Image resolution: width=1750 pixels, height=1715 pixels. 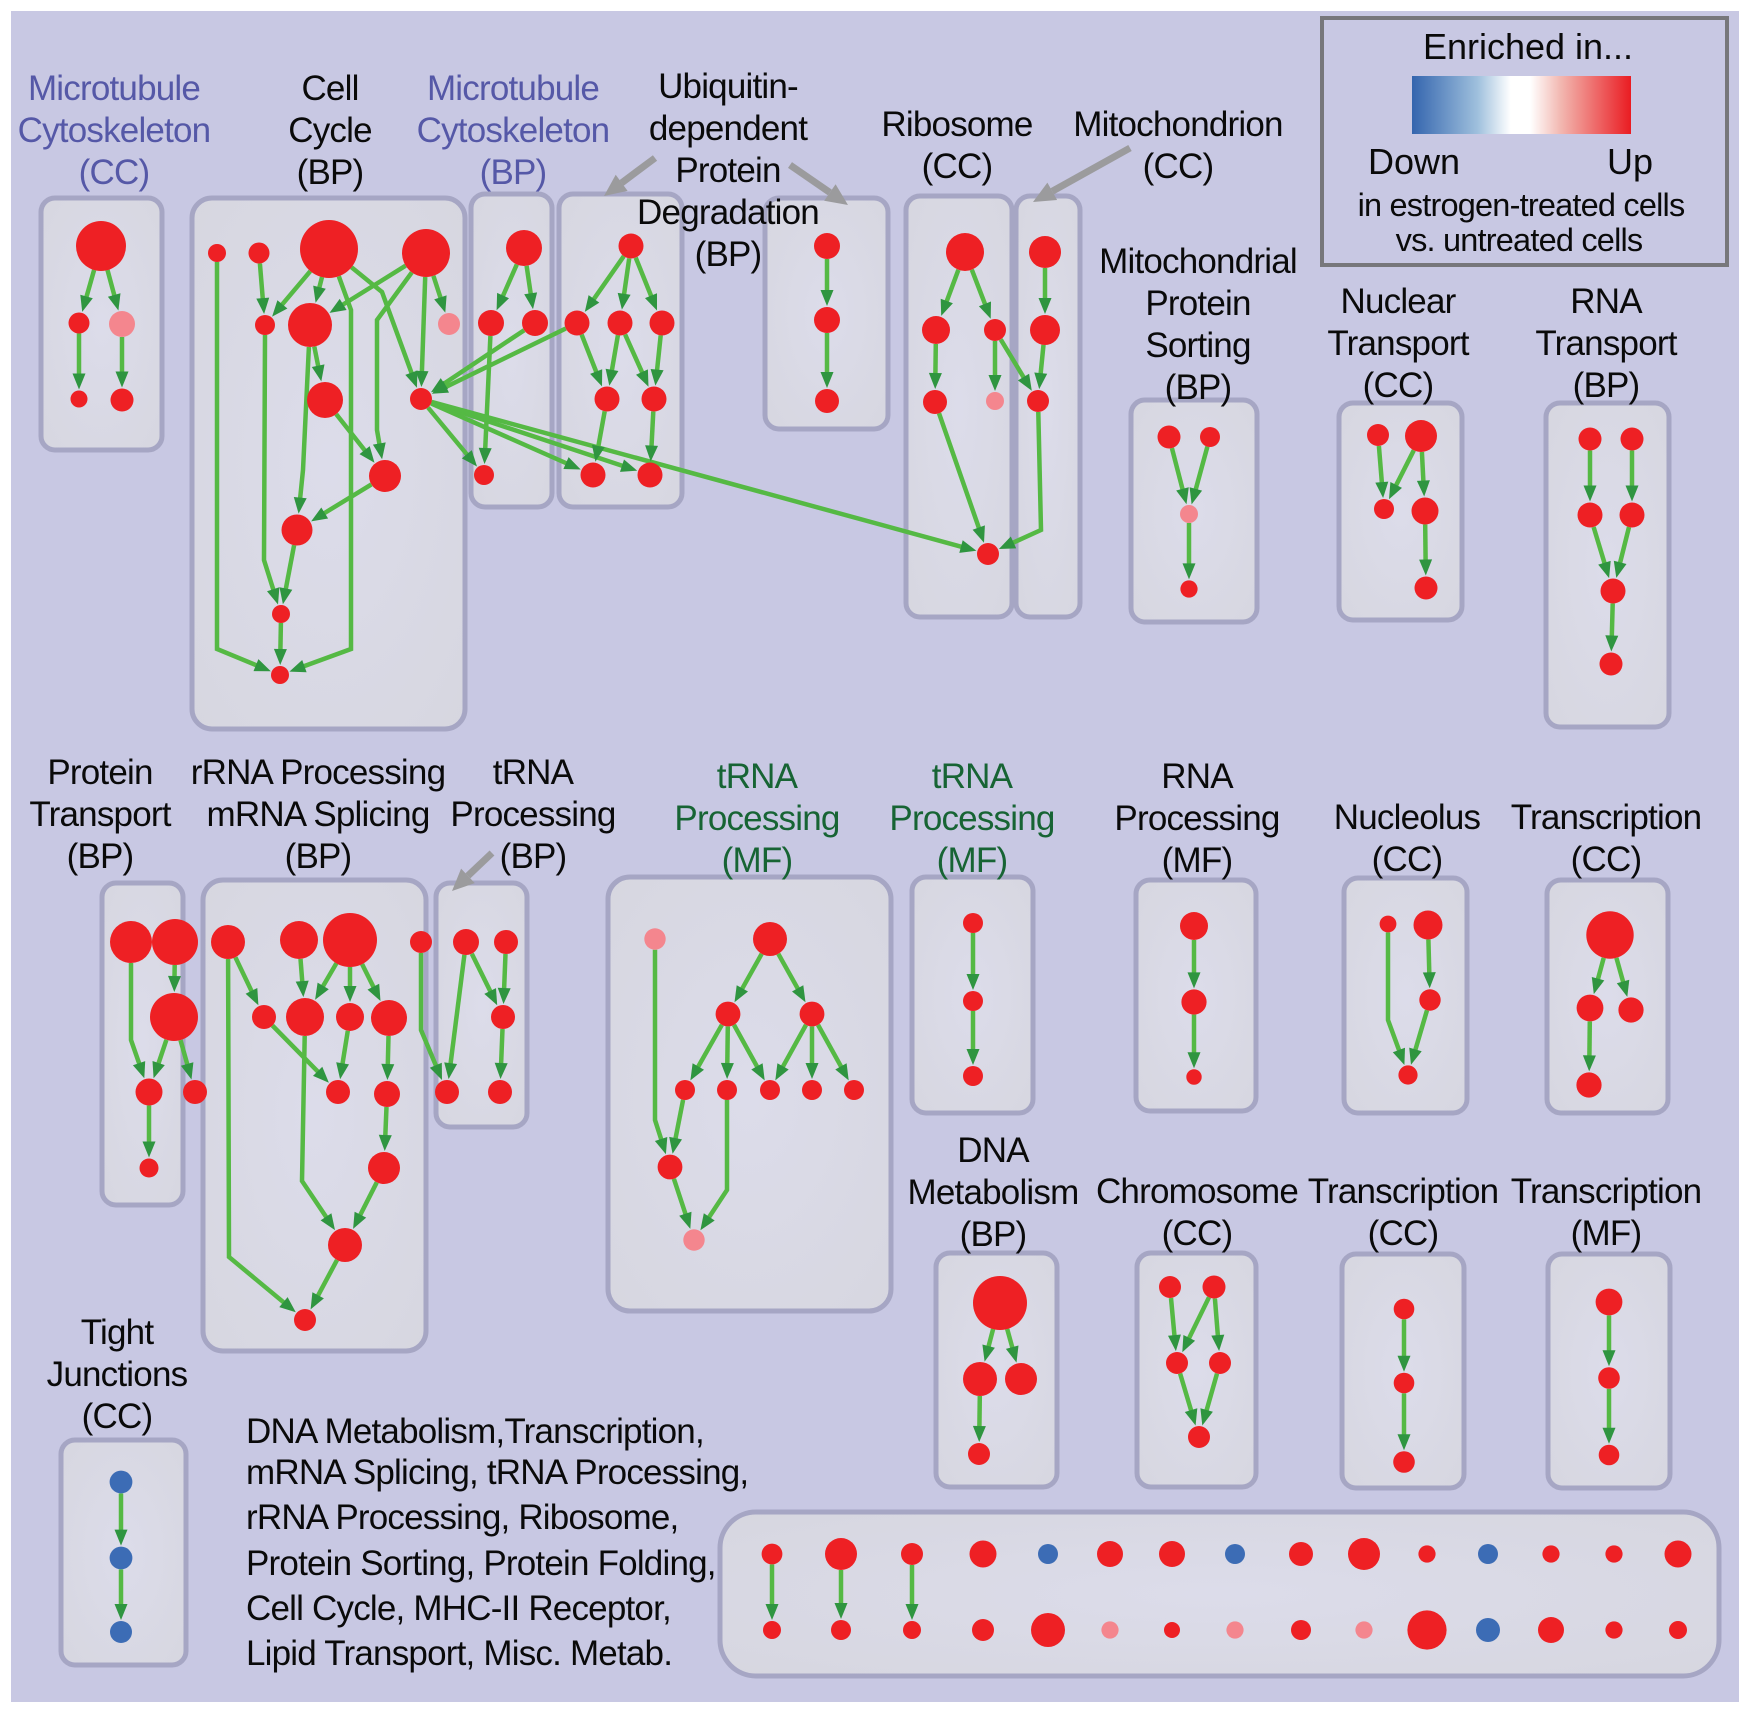 I want to click on svg-text: DNA Metabolism,Transcription,, so click(x=475, y=1431).